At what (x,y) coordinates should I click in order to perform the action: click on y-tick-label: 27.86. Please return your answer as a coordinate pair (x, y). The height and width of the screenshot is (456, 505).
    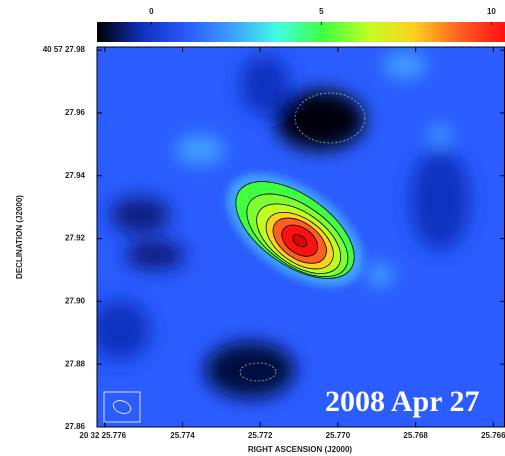
    Looking at the image, I should click on (75, 426).